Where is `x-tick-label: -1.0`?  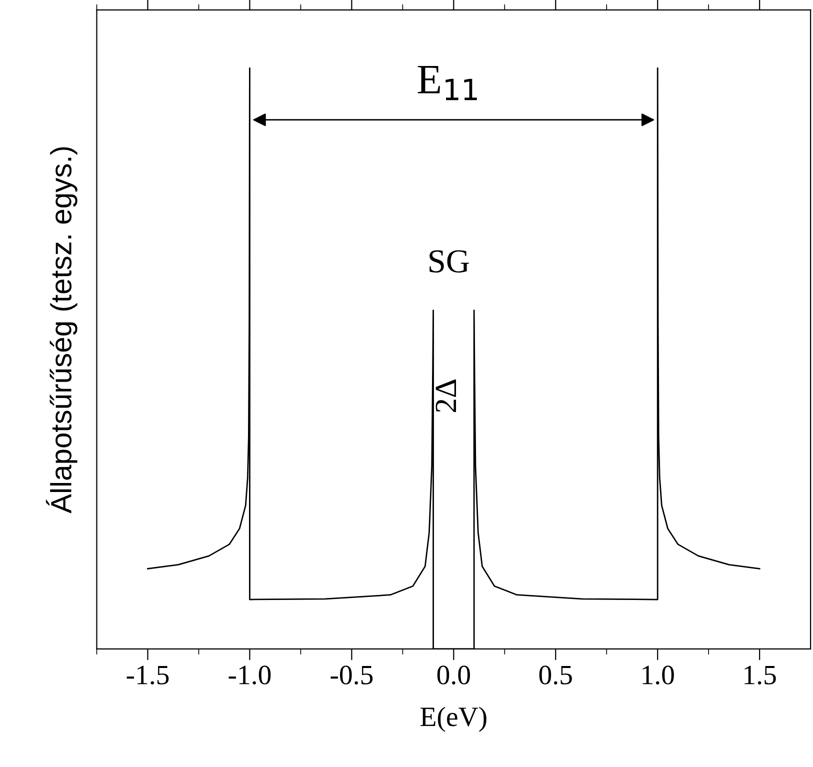 x-tick-label: -1.0 is located at coordinates (249, 675).